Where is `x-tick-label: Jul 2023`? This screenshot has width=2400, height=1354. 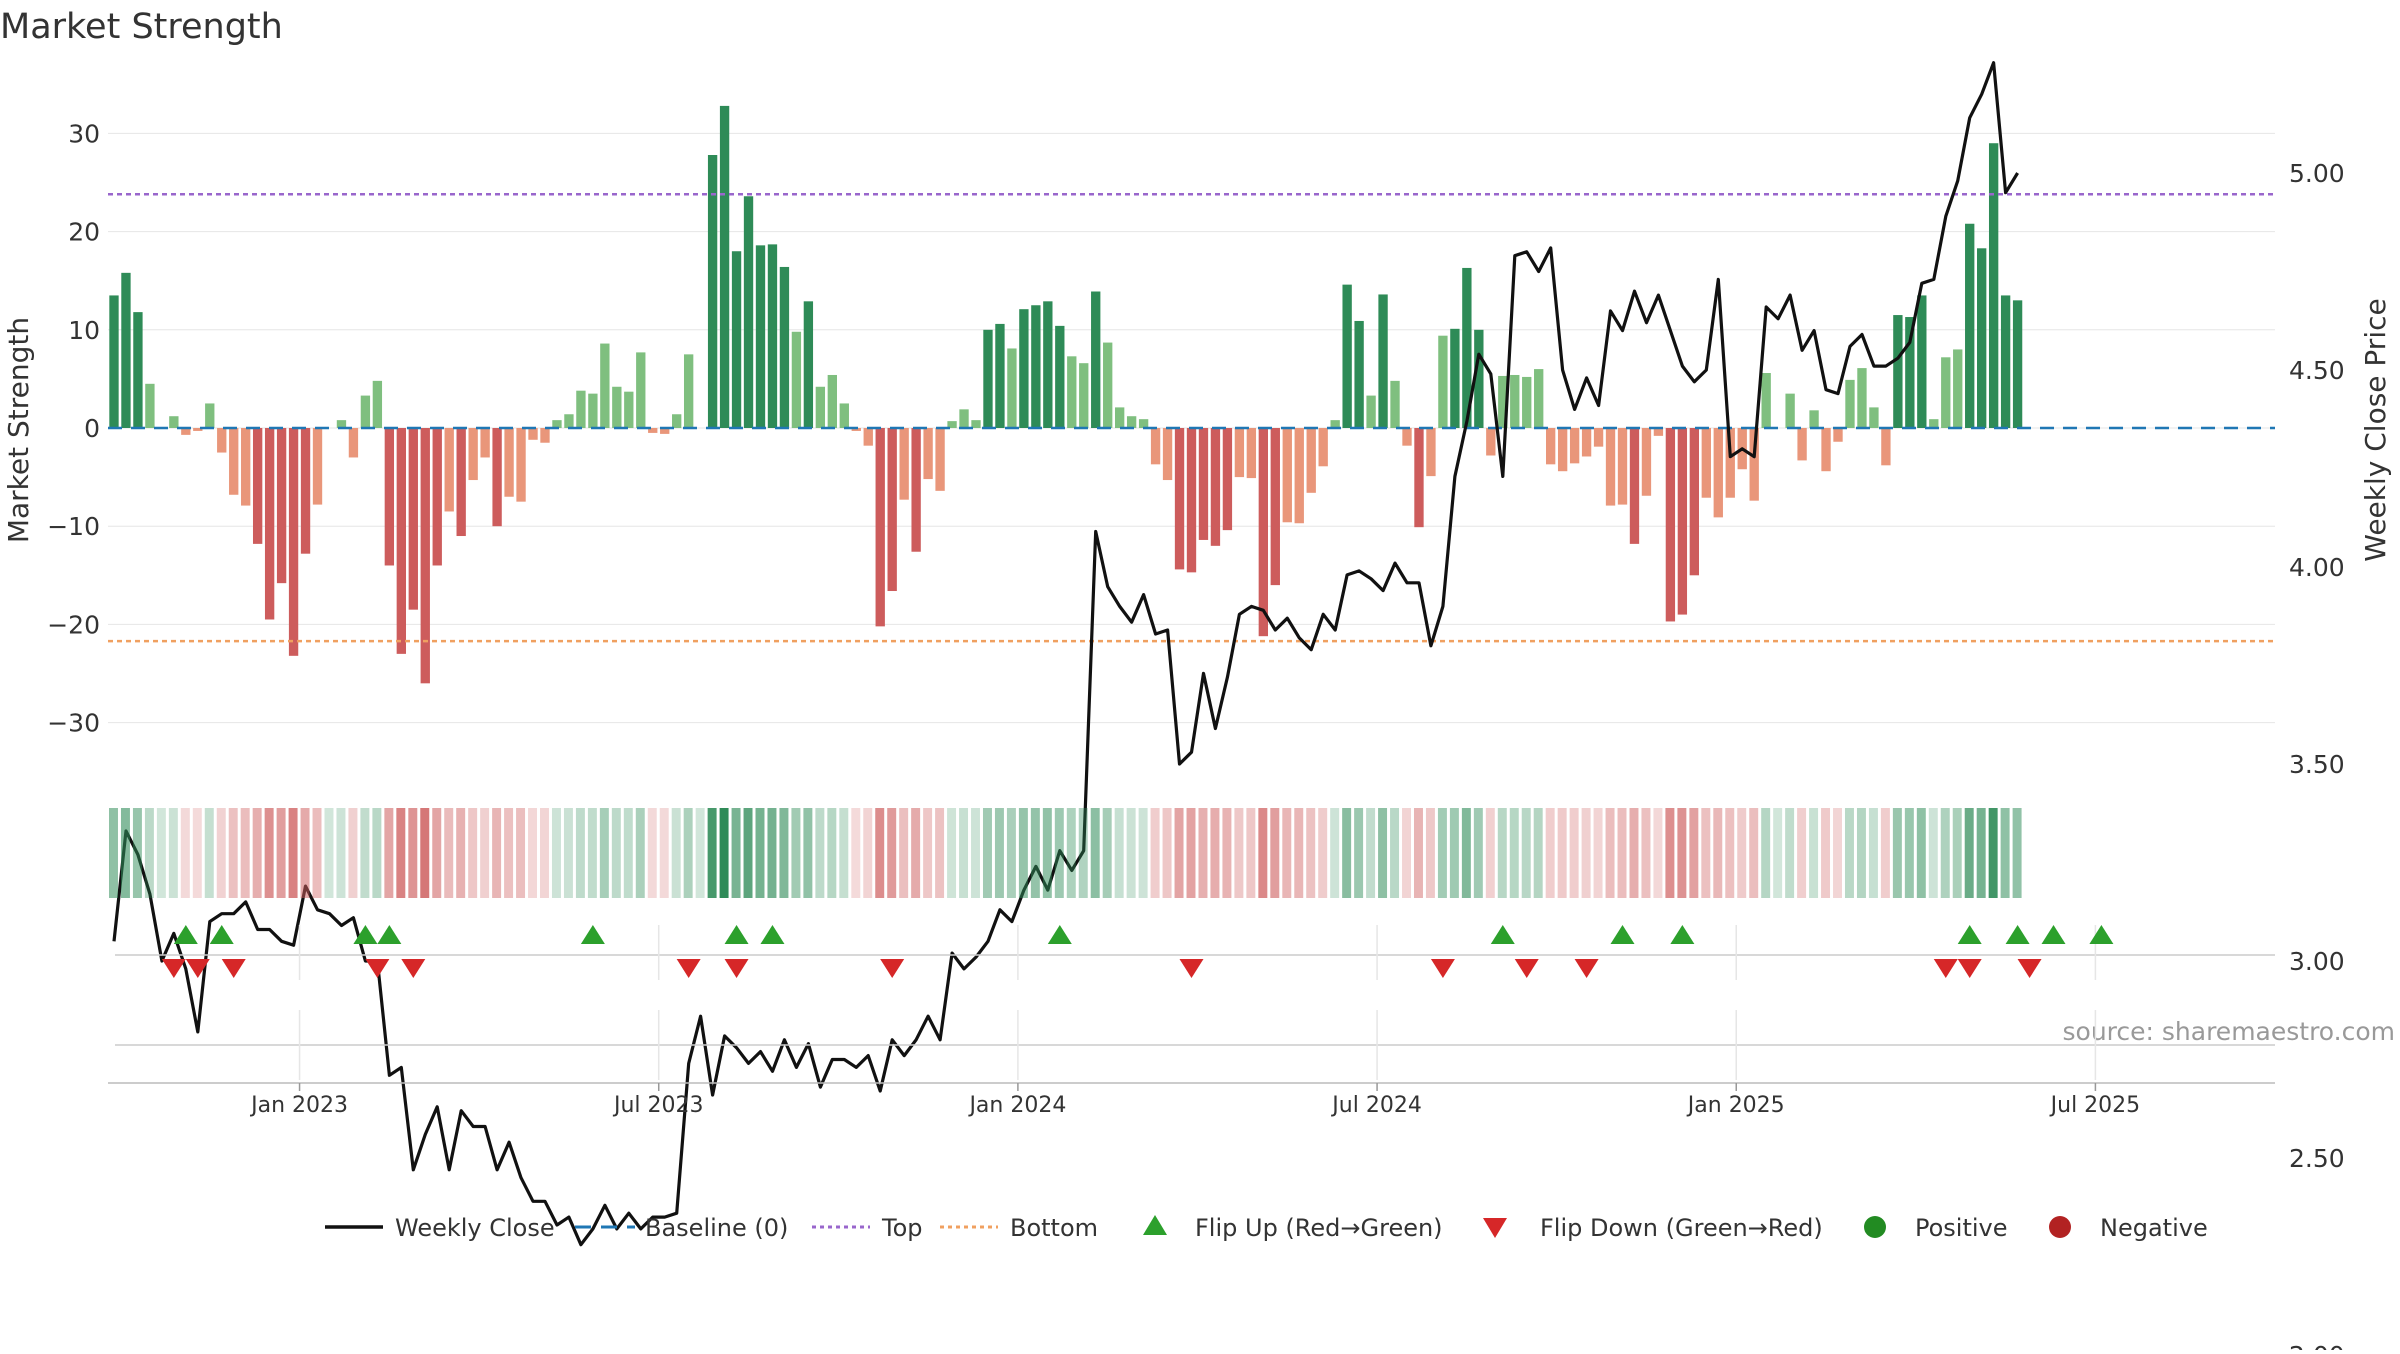
x-tick-label: Jul 2023 is located at coordinates (658, 1105).